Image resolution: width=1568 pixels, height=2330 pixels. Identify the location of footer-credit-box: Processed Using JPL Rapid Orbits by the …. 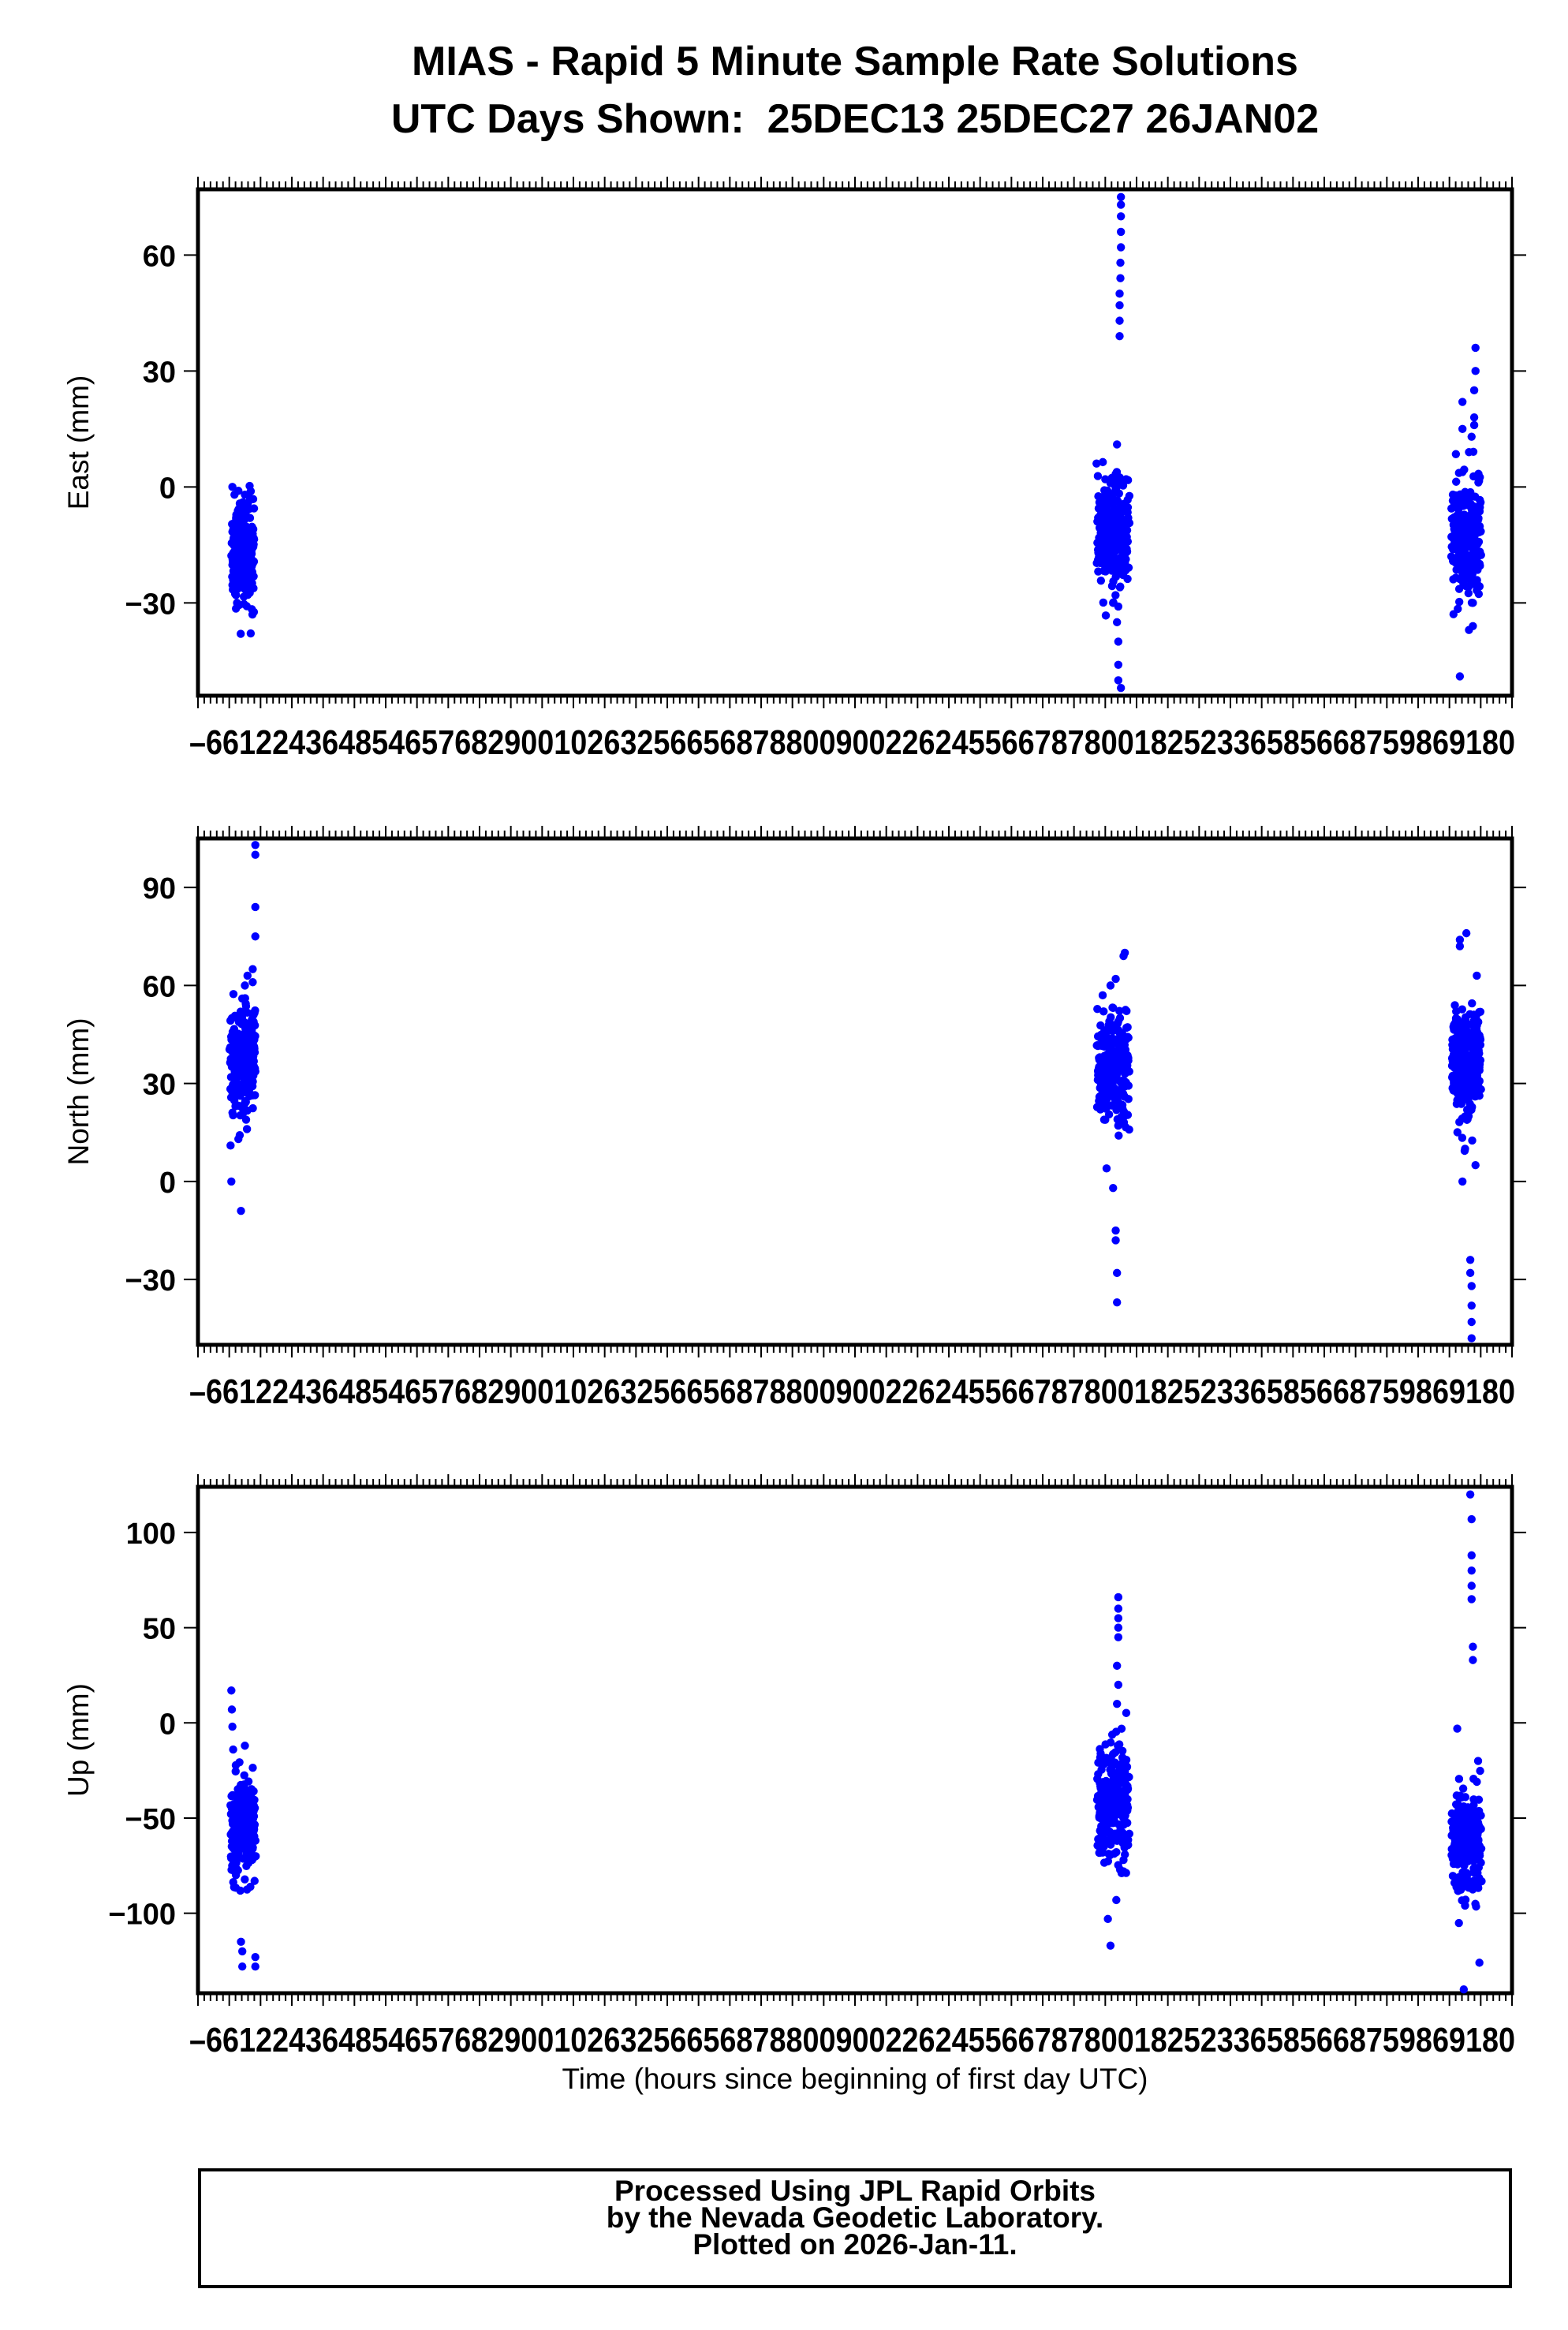
(855, 2228).